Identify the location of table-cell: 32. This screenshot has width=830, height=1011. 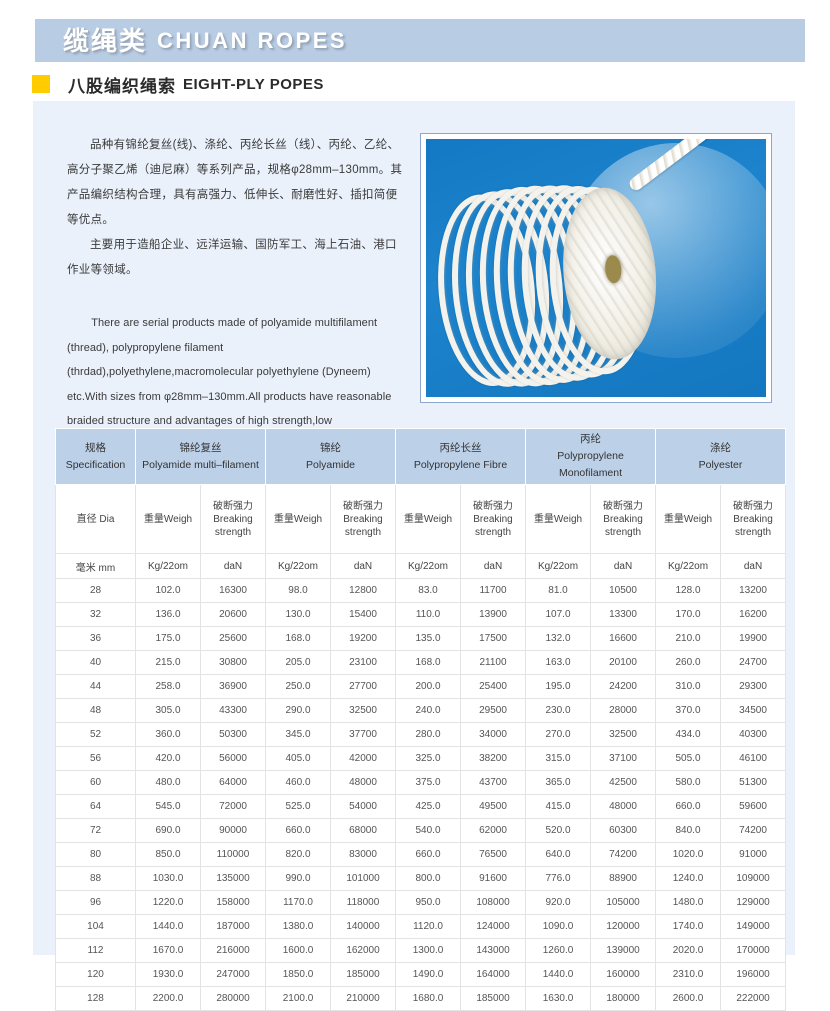
(95, 614).